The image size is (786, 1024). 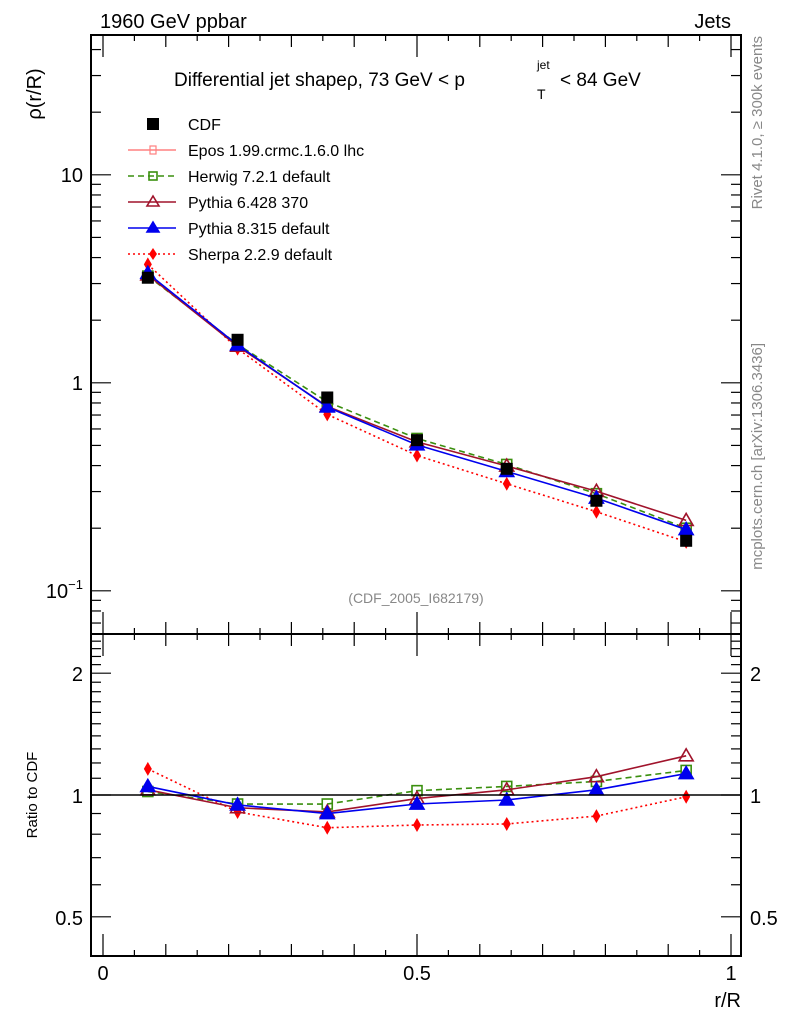 What do you see at coordinates (75, 584) in the screenshot?
I see `y-tick-label-exponent: −1` at bounding box center [75, 584].